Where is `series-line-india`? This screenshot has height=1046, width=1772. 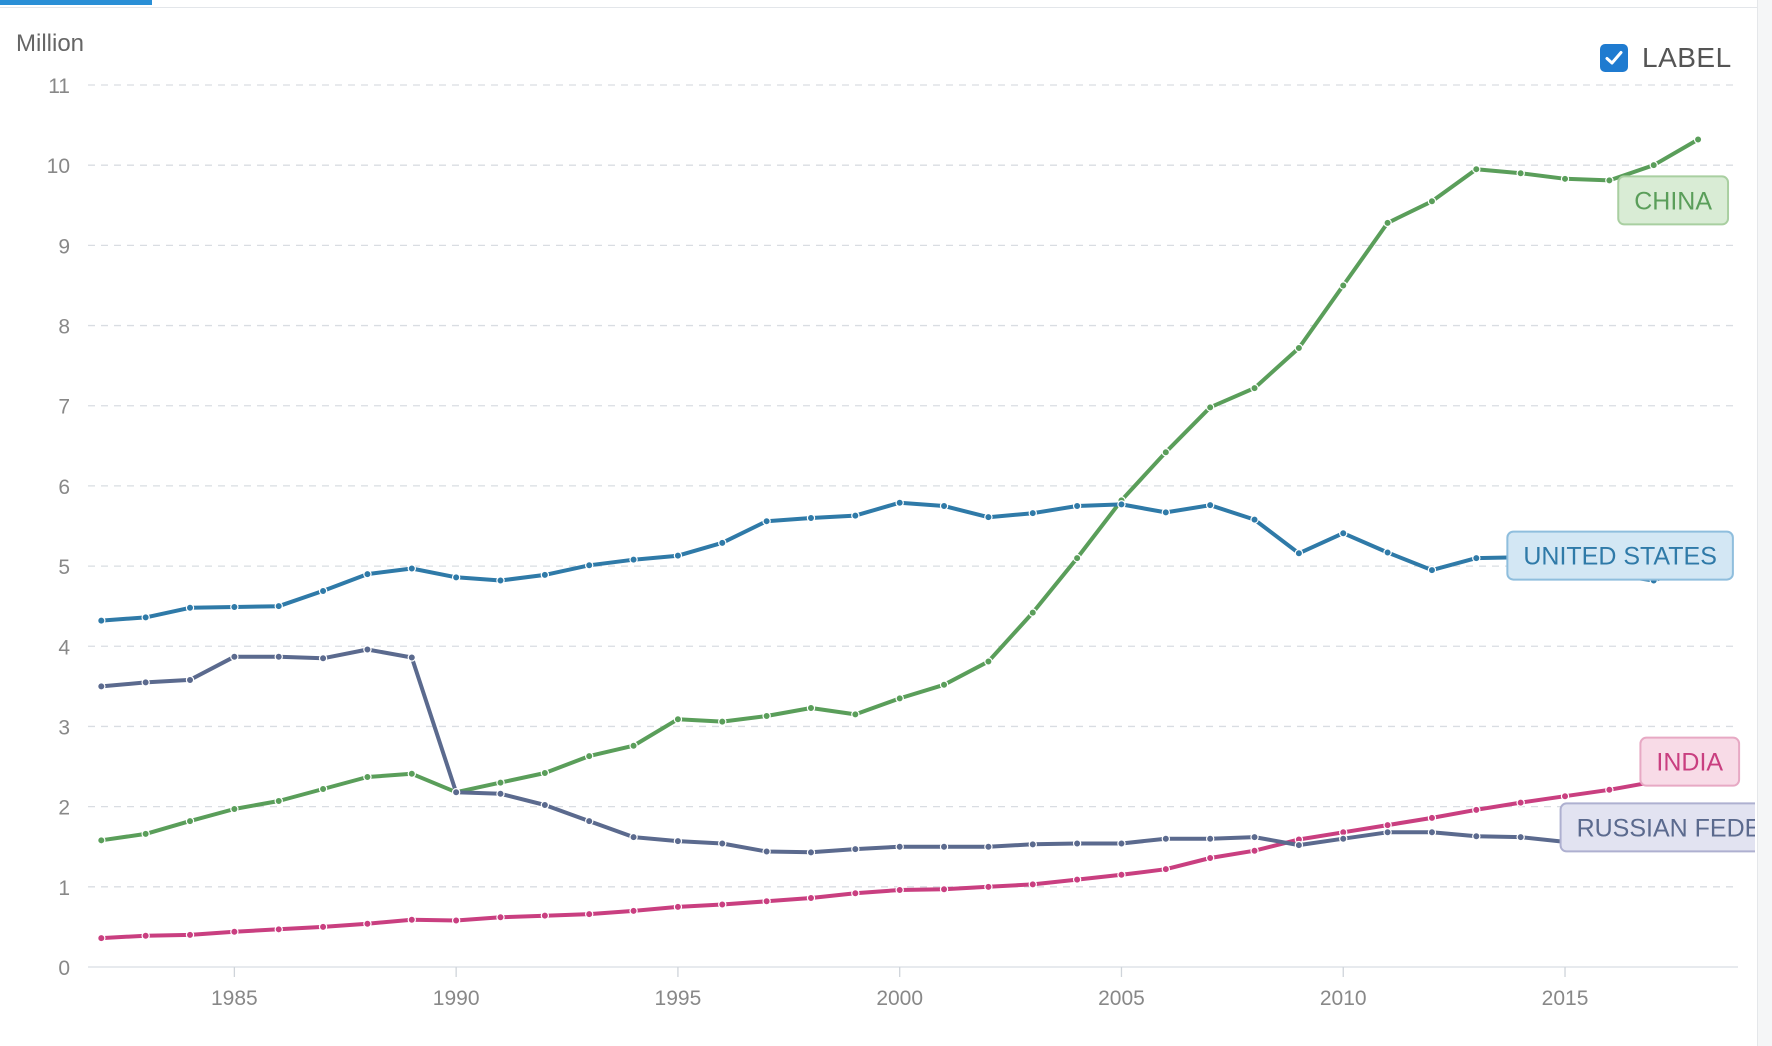 series-line-india is located at coordinates (900, 854).